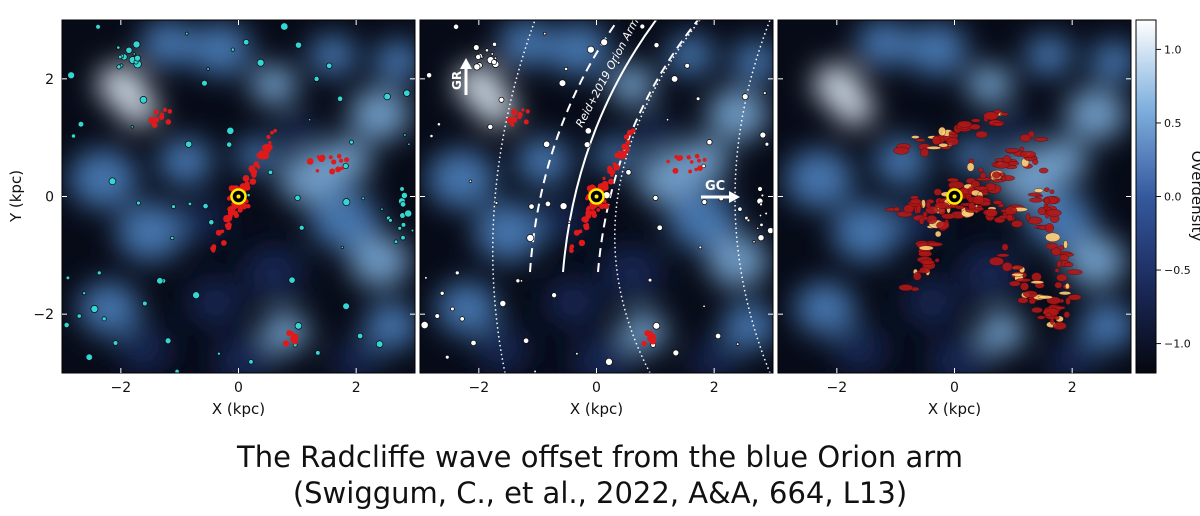  Describe the element at coordinates (1173, 123) in the screenshot. I see `colorbar-tick-label: 0.5` at that location.